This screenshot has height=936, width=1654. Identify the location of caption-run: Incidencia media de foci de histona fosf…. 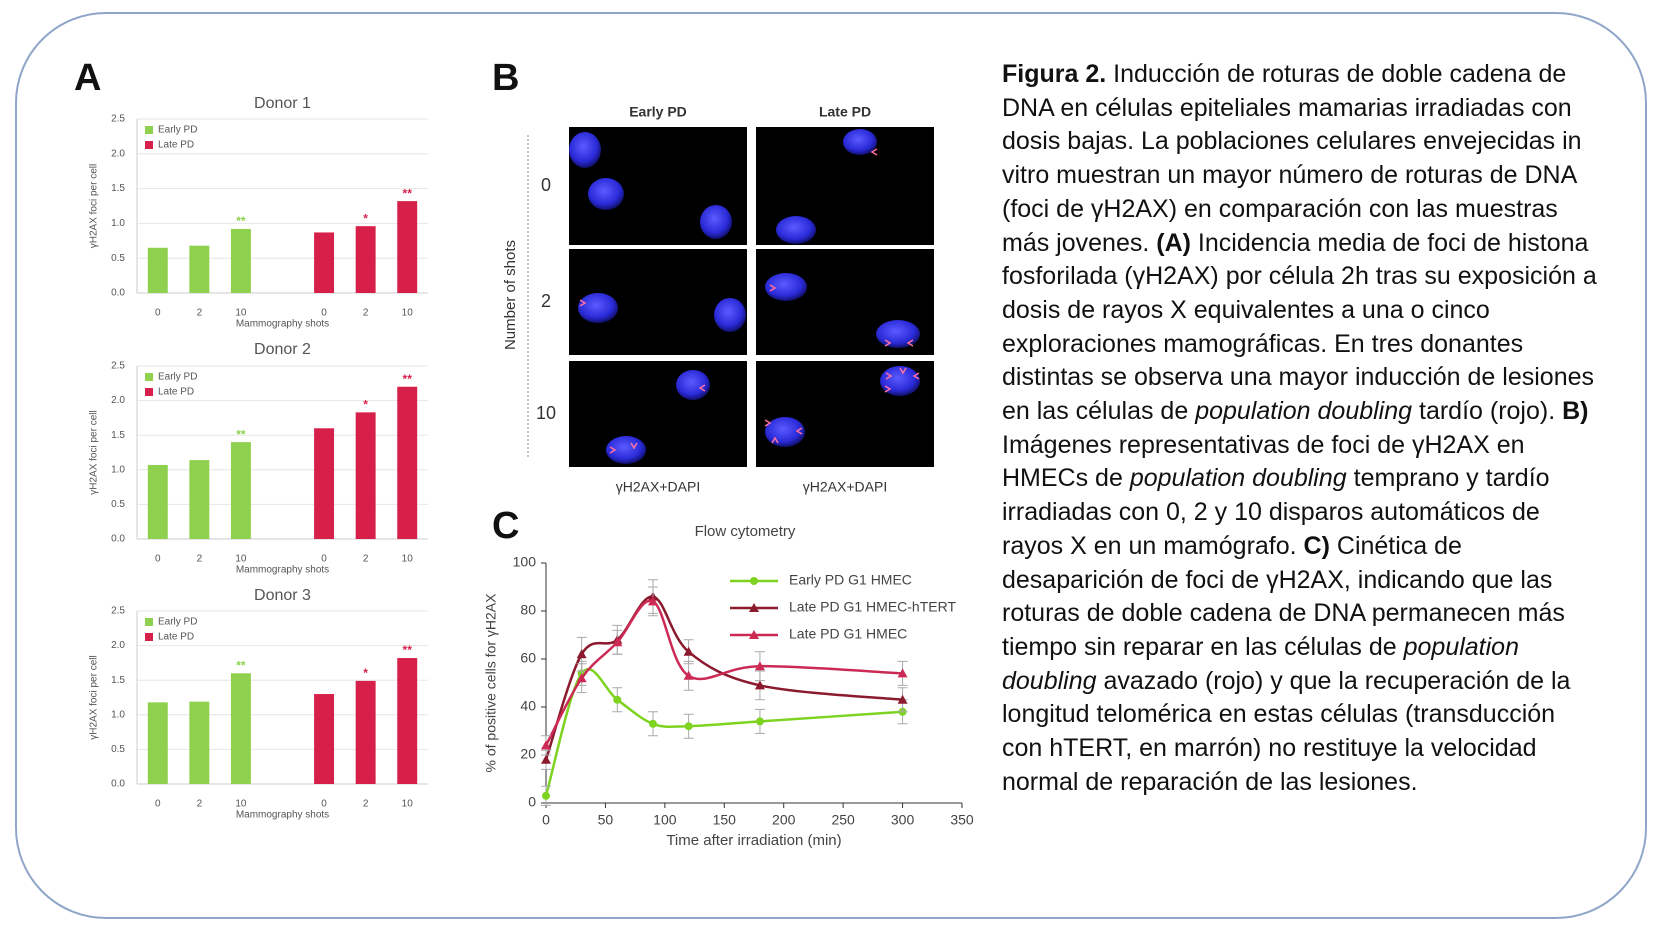
(1299, 327).